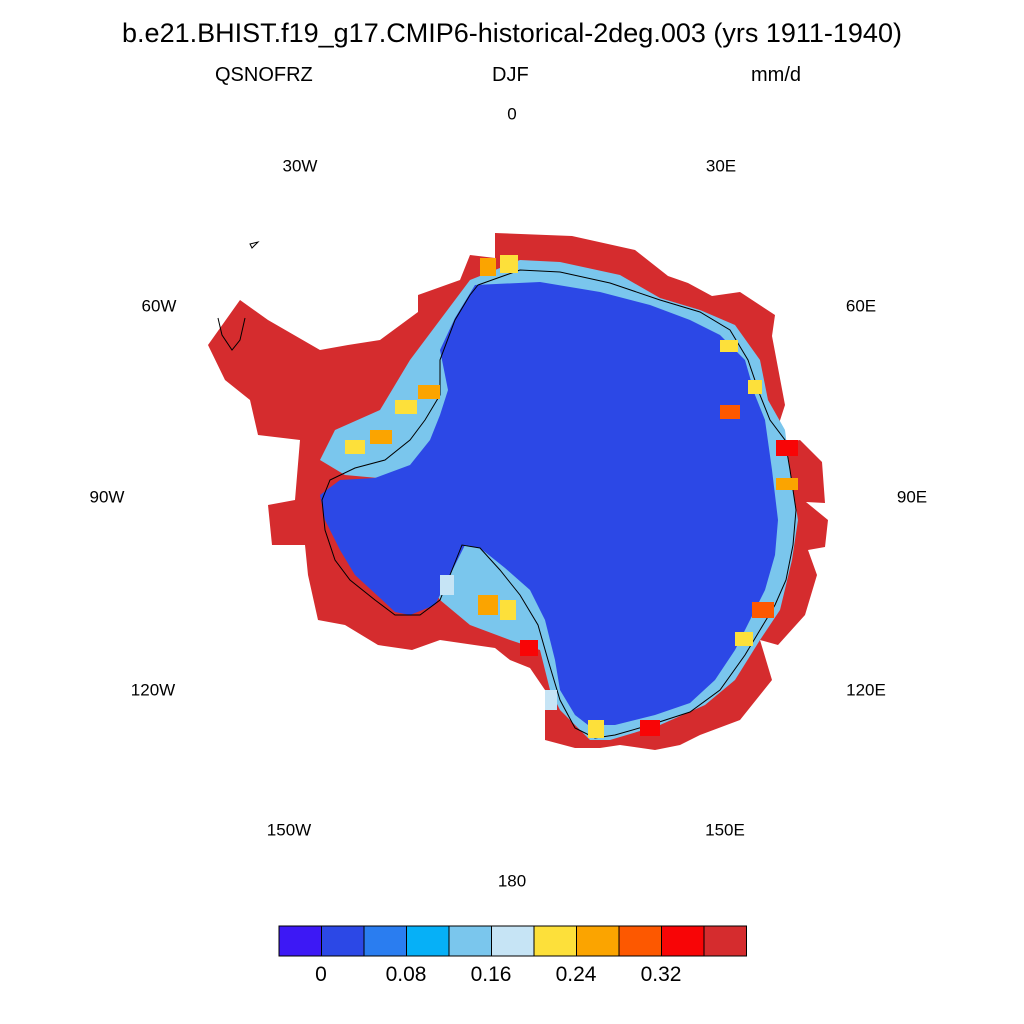 The height and width of the screenshot is (1024, 1024). I want to click on lon-label-30e: 30E, so click(721, 166).